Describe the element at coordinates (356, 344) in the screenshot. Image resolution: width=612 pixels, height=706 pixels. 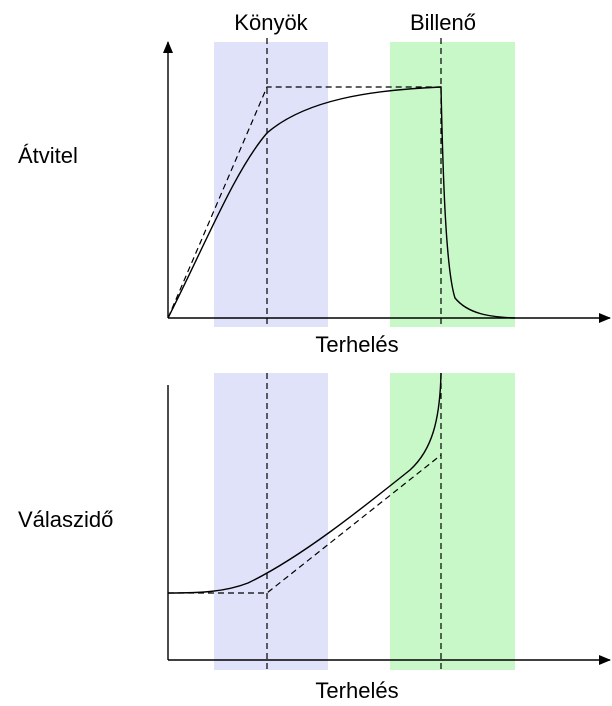
I see `top-x-label: Terhelés` at that location.